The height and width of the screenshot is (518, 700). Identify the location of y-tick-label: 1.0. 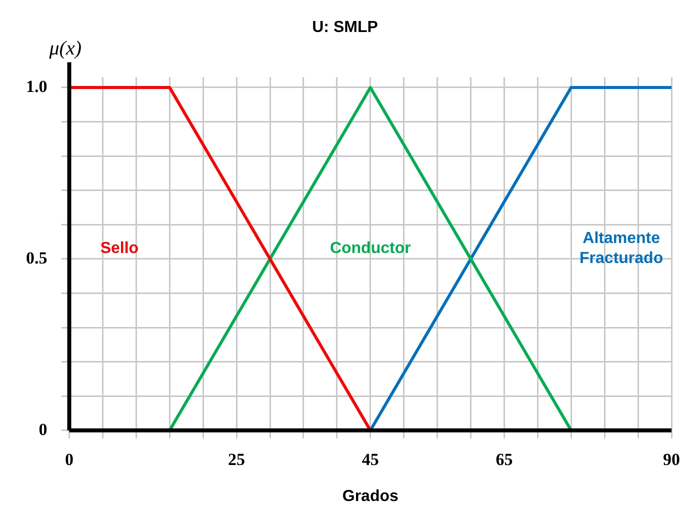
(37, 86).